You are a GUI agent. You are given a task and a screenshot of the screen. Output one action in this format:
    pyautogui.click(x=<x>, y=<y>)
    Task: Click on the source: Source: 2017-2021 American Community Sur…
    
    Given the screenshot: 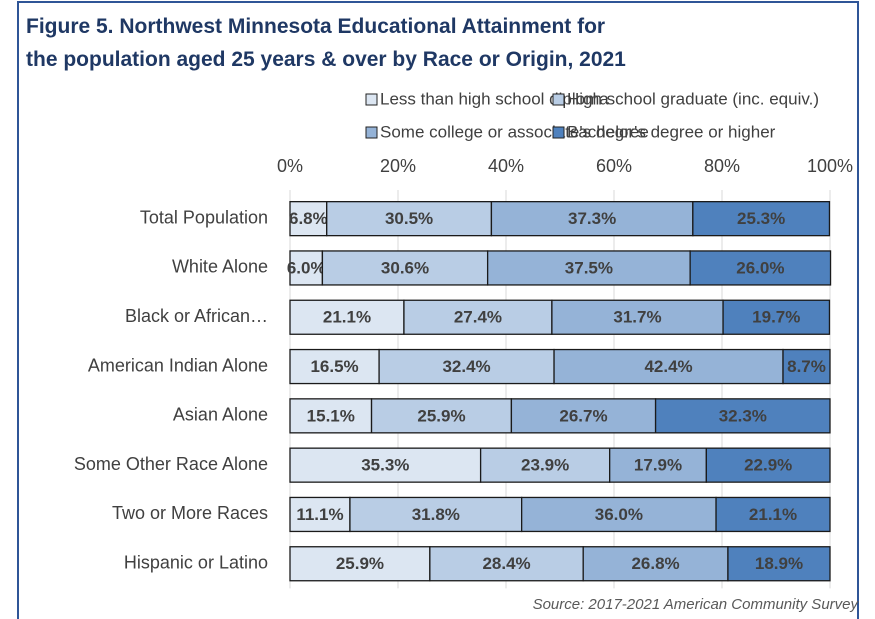 What is the action you would take?
    pyautogui.click(x=696, y=604)
    